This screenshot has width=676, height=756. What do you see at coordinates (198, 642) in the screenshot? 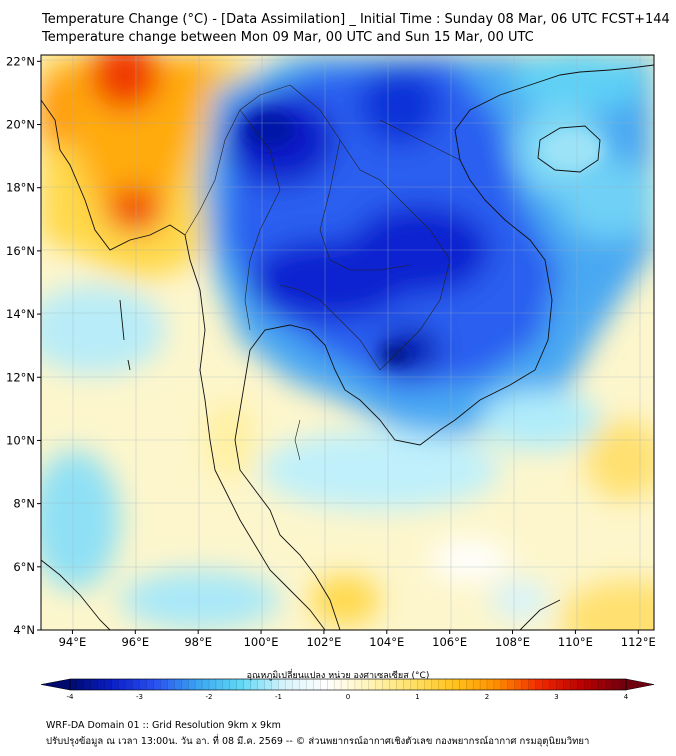
I see `lon-tick-label: 98°E` at bounding box center [198, 642].